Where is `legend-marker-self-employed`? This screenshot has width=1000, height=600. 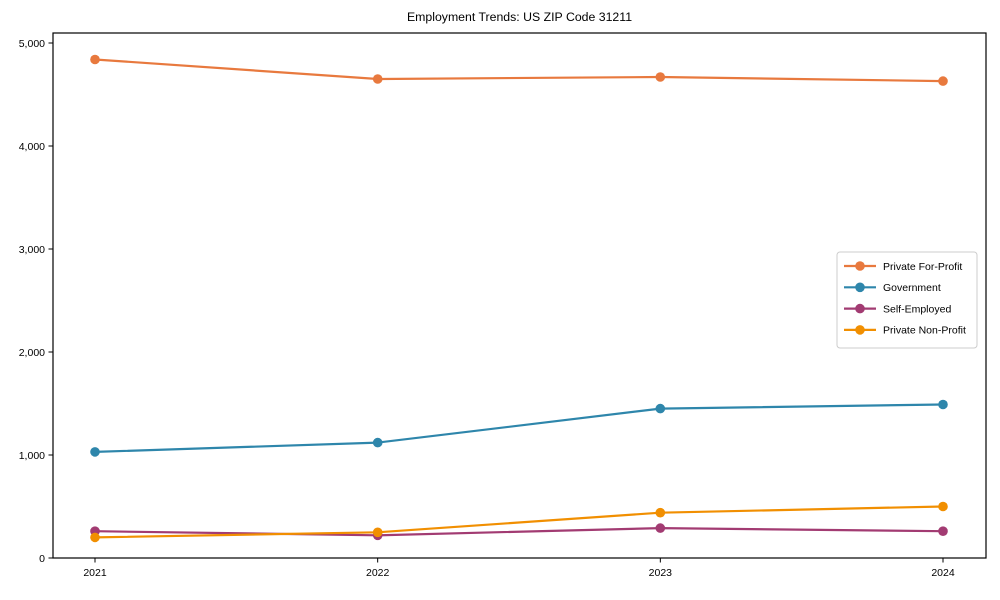
legend-marker-self-employed is located at coordinates (860, 308).